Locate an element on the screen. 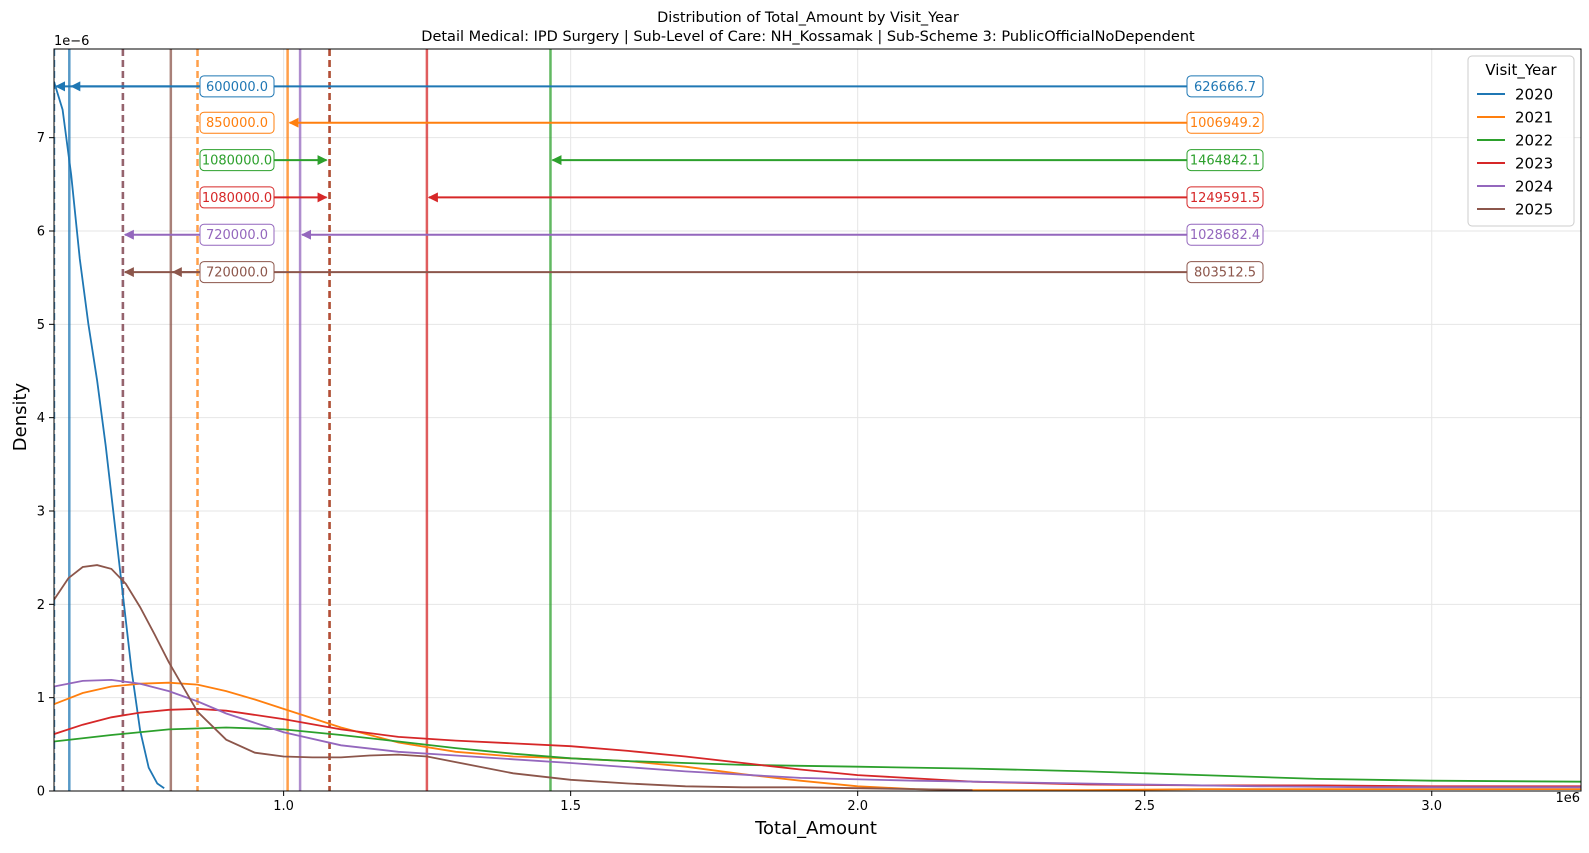  x-tick-label: 3.0 is located at coordinates (1431, 806).